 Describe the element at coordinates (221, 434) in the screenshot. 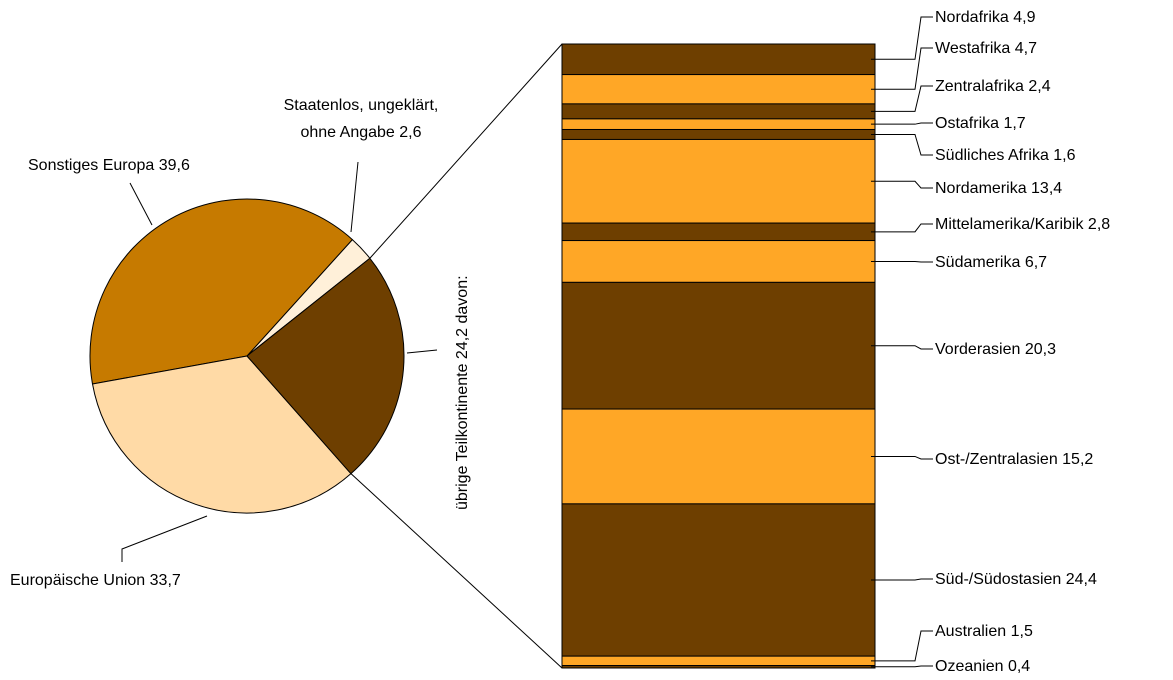

I see `pie-slice-europaeische-union` at that location.